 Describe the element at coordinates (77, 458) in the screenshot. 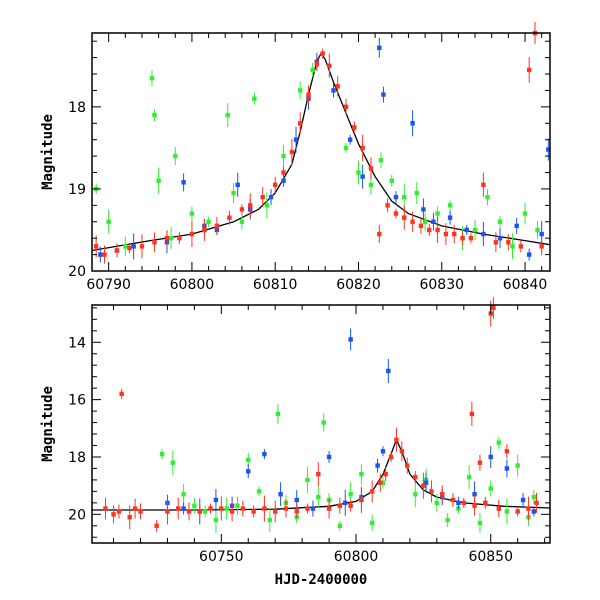

I see `bottom-y-tick-label: 18` at that location.